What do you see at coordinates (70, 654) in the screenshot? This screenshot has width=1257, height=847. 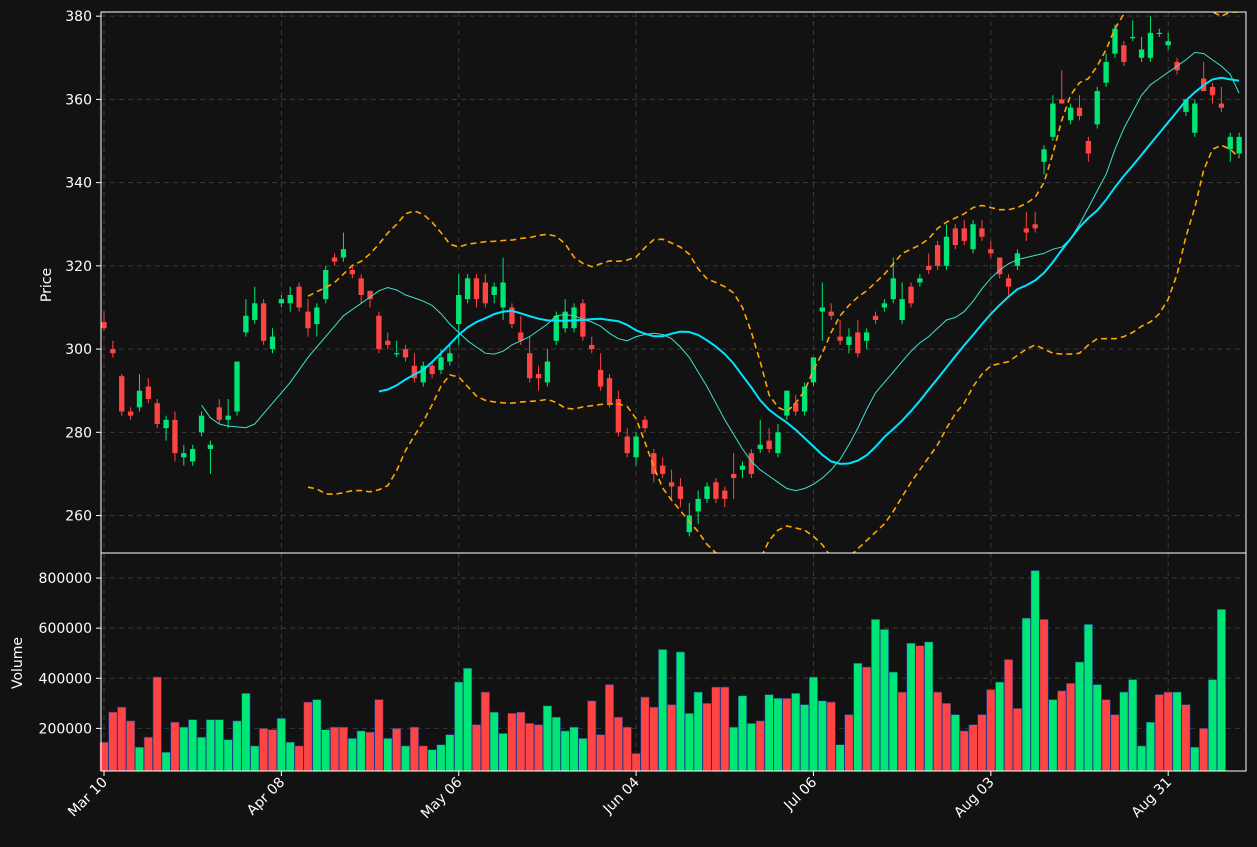 I see `volume-axis-ticks: 200000 400000 600000 800000` at bounding box center [70, 654].